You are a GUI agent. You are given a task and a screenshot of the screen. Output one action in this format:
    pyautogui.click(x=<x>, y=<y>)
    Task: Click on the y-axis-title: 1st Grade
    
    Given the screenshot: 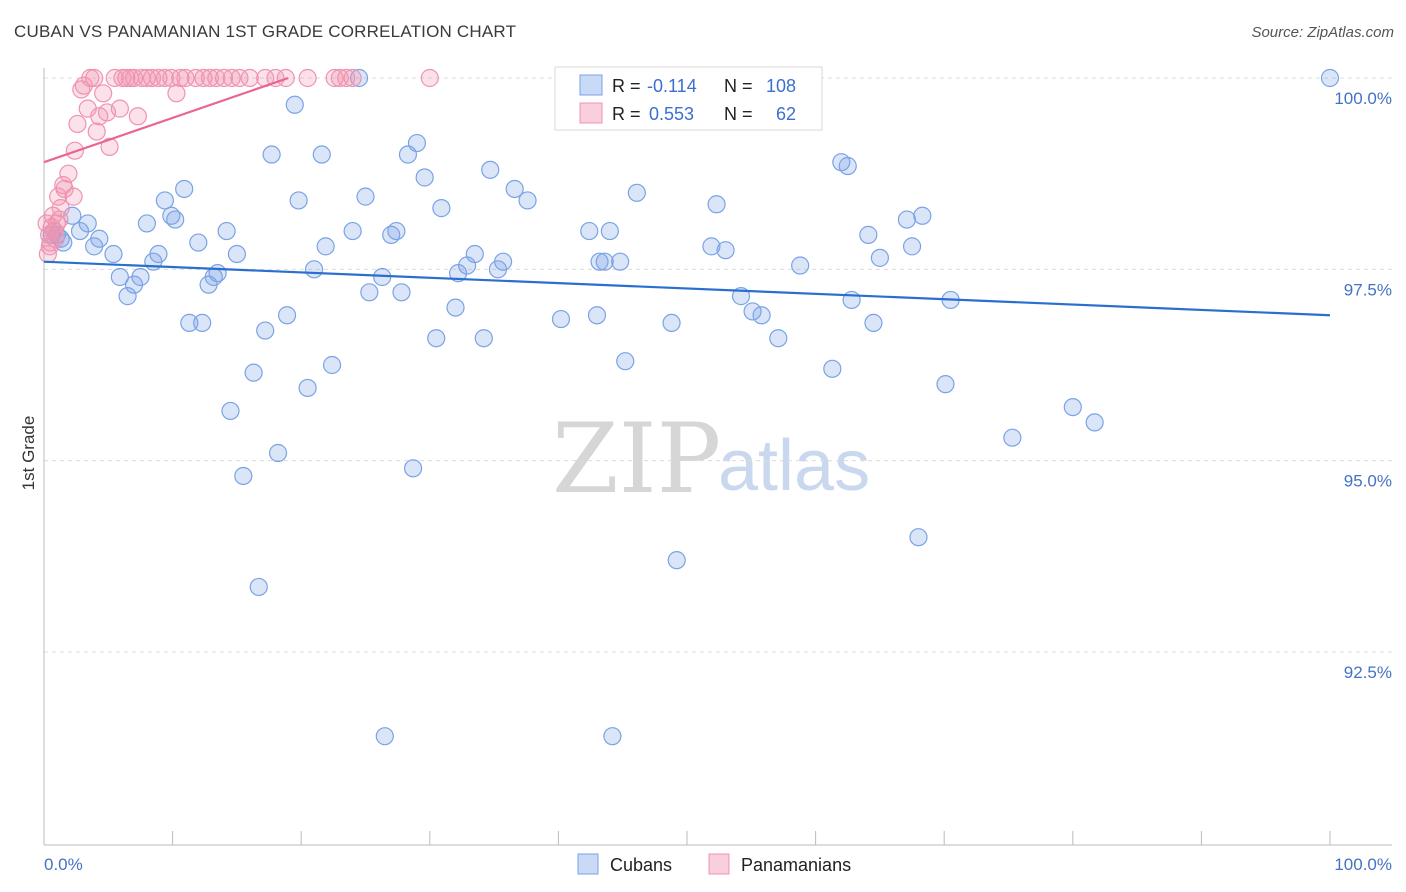 What is the action you would take?
    pyautogui.click(x=28, y=453)
    